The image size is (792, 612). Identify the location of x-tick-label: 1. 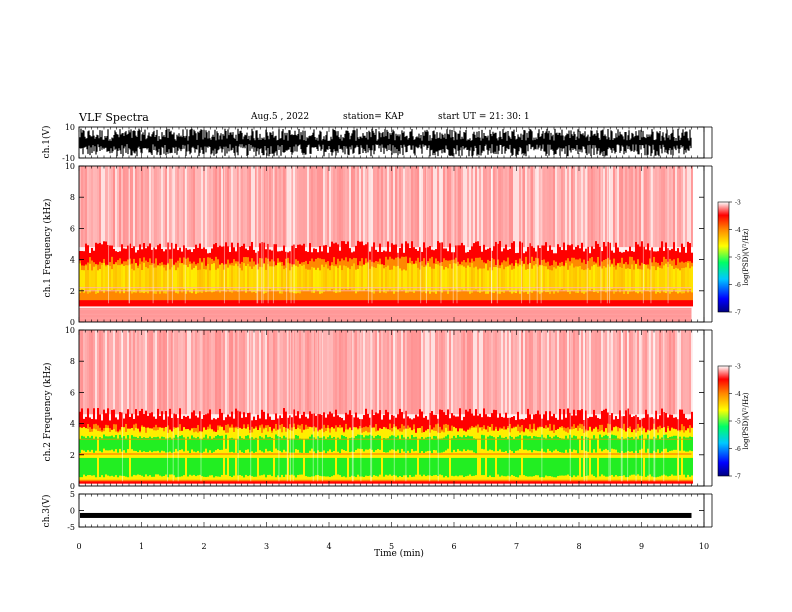
(141, 546).